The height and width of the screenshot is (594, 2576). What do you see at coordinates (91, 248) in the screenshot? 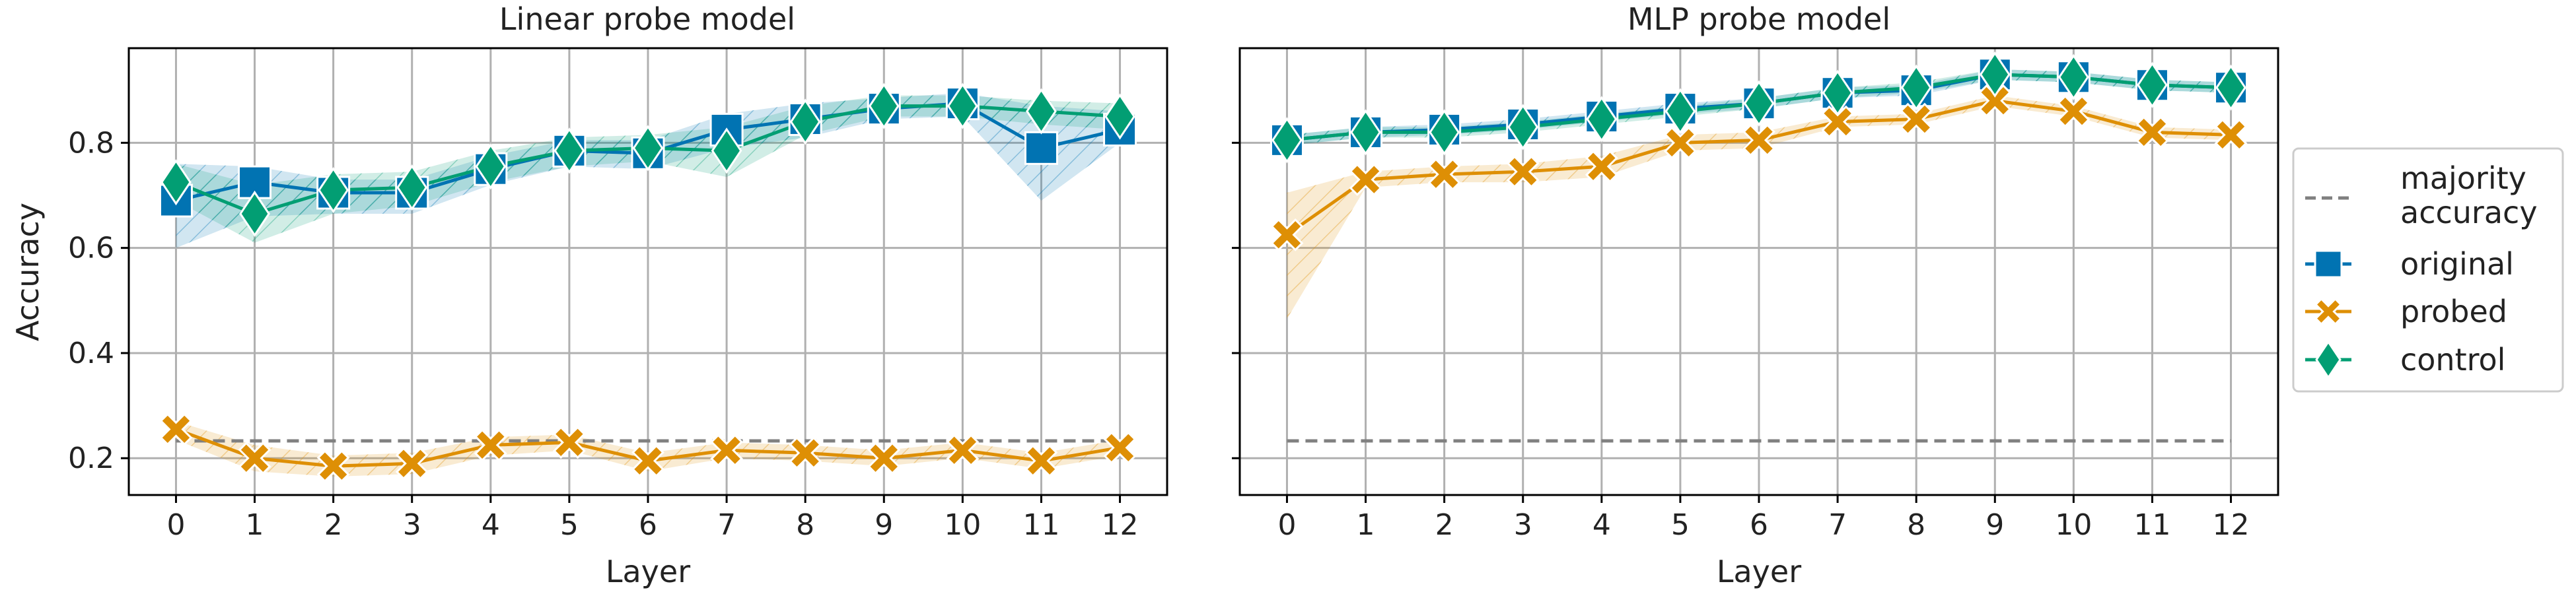
I see `y-tick-label: 0.6` at bounding box center [91, 248].